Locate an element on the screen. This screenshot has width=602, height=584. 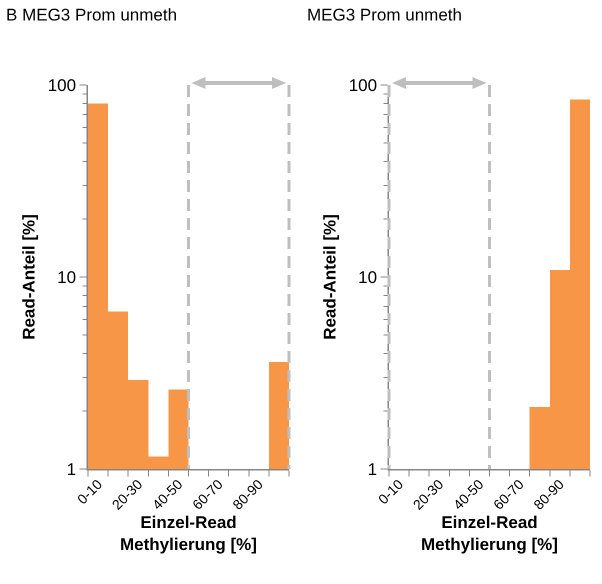
chart-title: MEG3 Prom unmeth is located at coordinates (384, 15).